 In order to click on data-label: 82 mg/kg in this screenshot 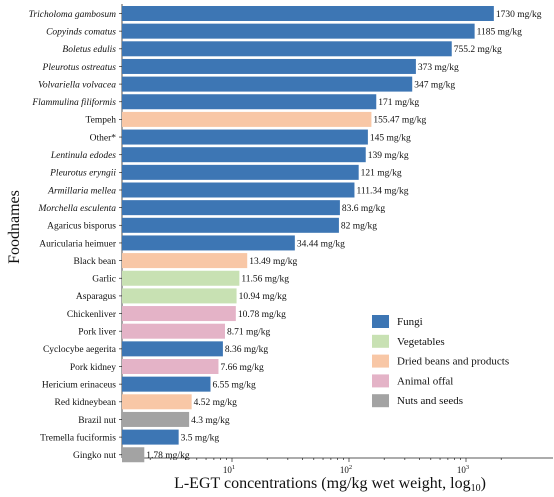, I will do `click(359, 227)`.